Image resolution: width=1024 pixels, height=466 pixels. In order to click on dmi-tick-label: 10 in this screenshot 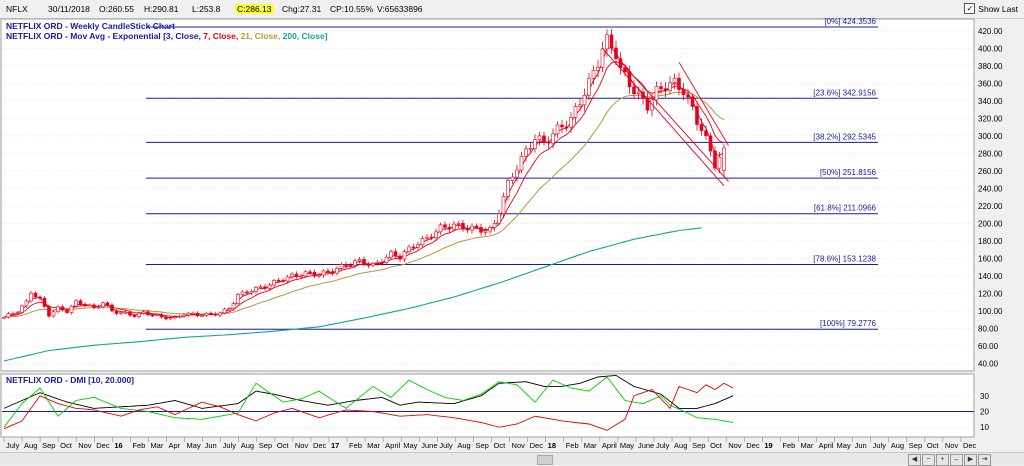, I will do `click(984, 427)`.